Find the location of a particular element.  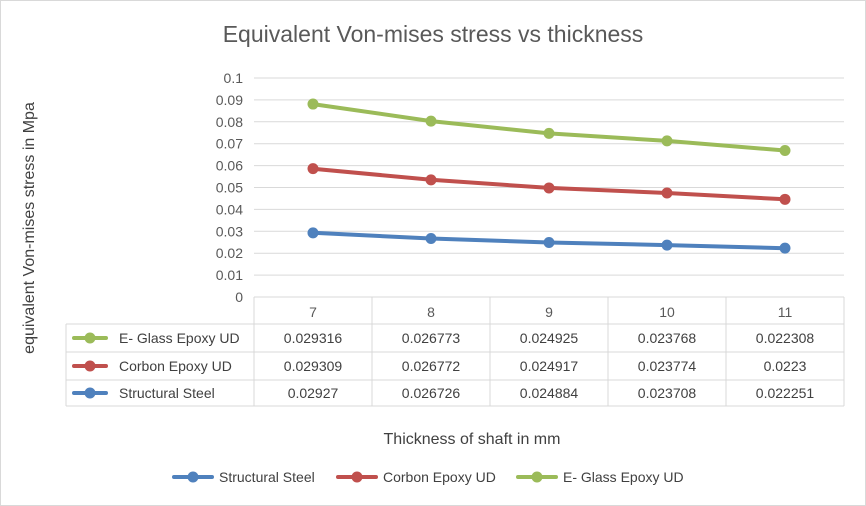

table-cell: 0.023708 is located at coordinates (667, 393).